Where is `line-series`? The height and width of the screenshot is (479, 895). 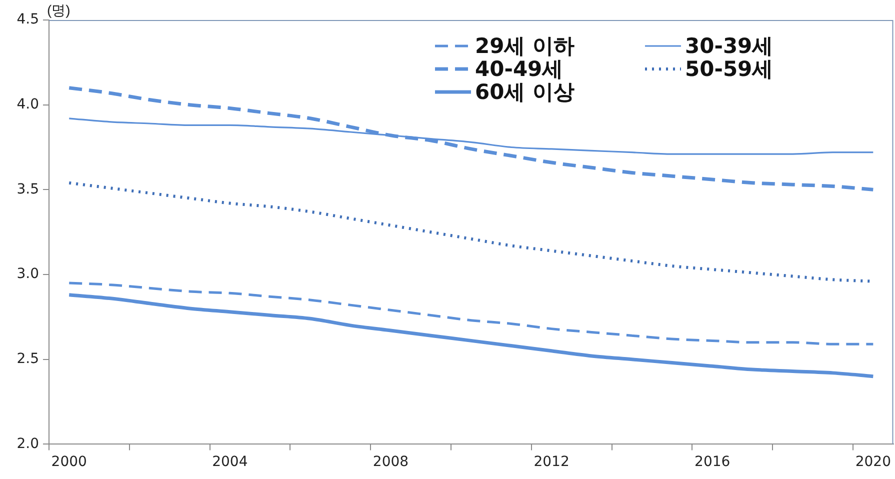
line-series is located at coordinates (471, 314).